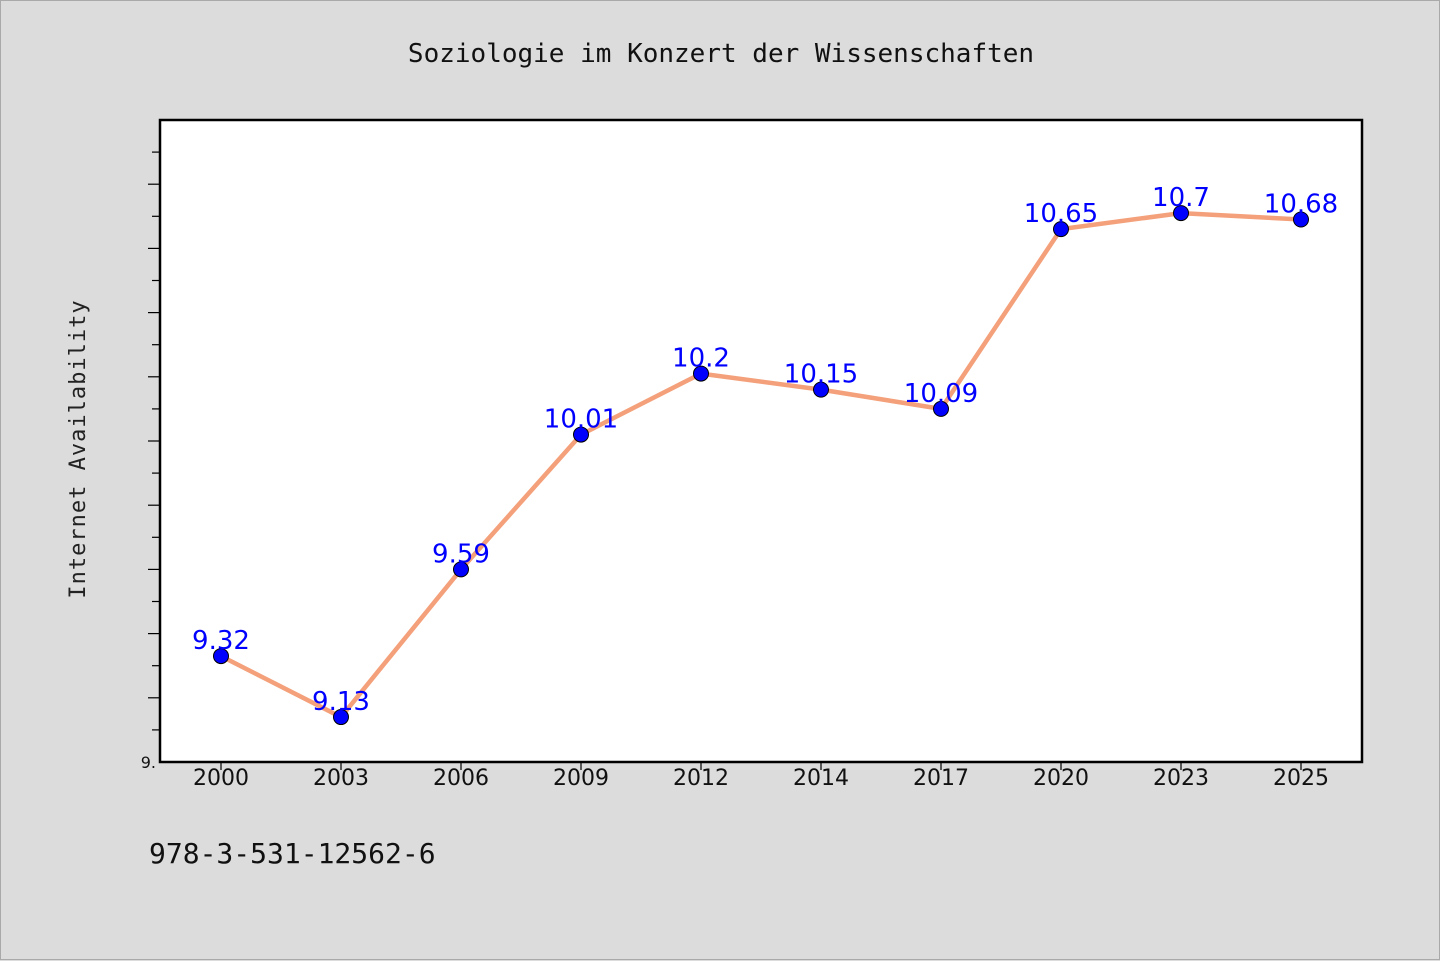 This screenshot has height=961, width=1440. I want to click on x-tick-label: 2020, so click(1061, 778).